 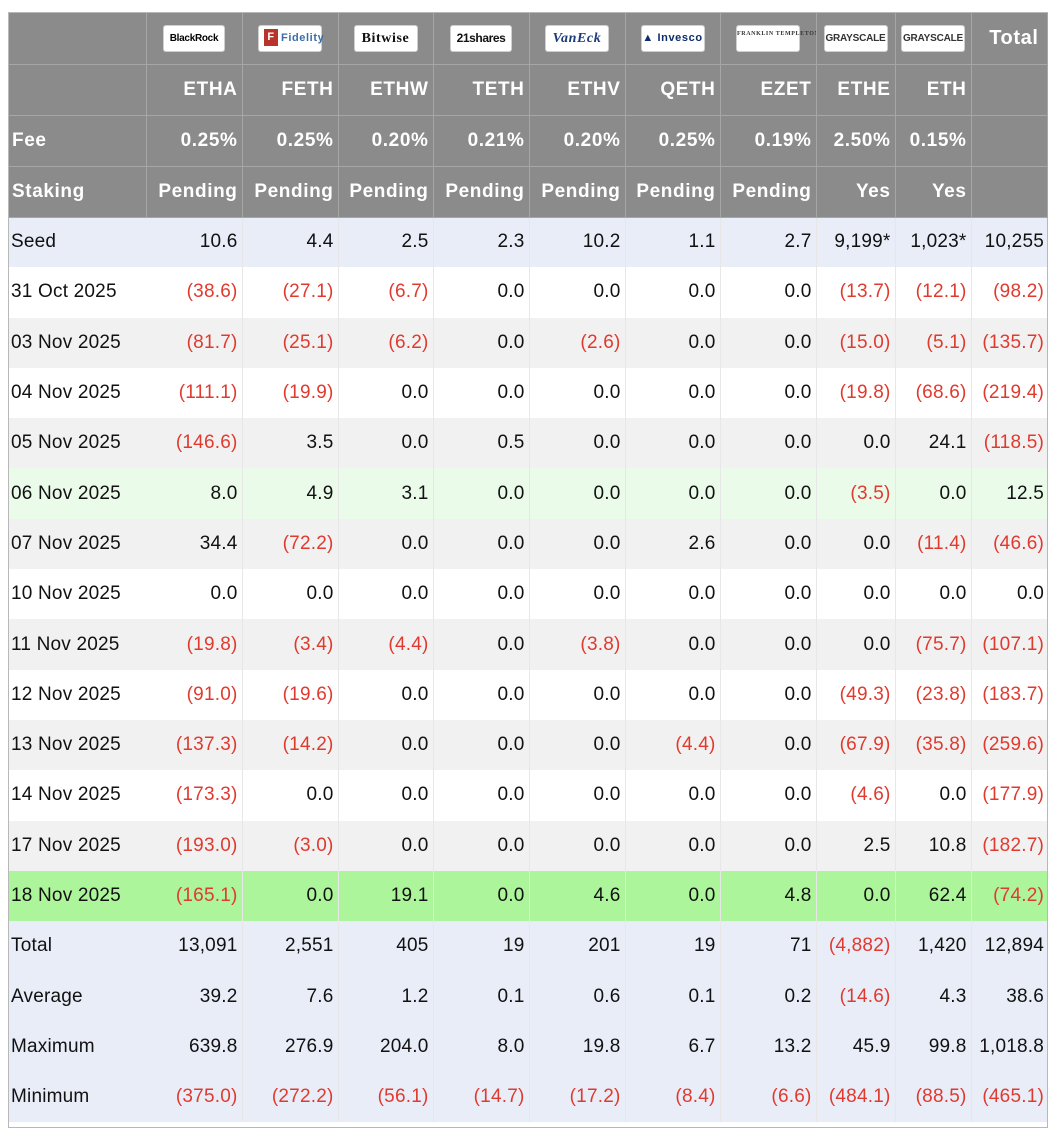 What do you see at coordinates (933, 1097) in the screenshot?
I see `flow-value-cell: (88.5)` at bounding box center [933, 1097].